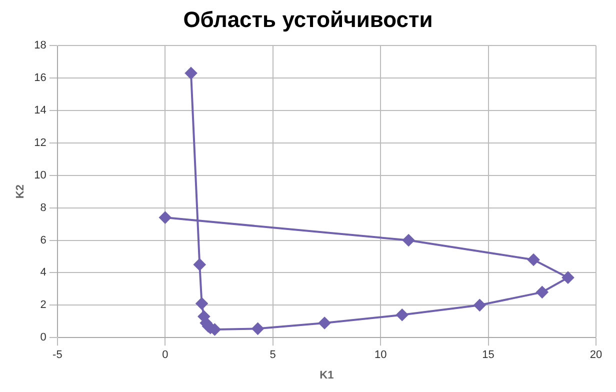 The width and height of the screenshot is (616, 392). I want to click on x-tick-label: 5, so click(273, 355).